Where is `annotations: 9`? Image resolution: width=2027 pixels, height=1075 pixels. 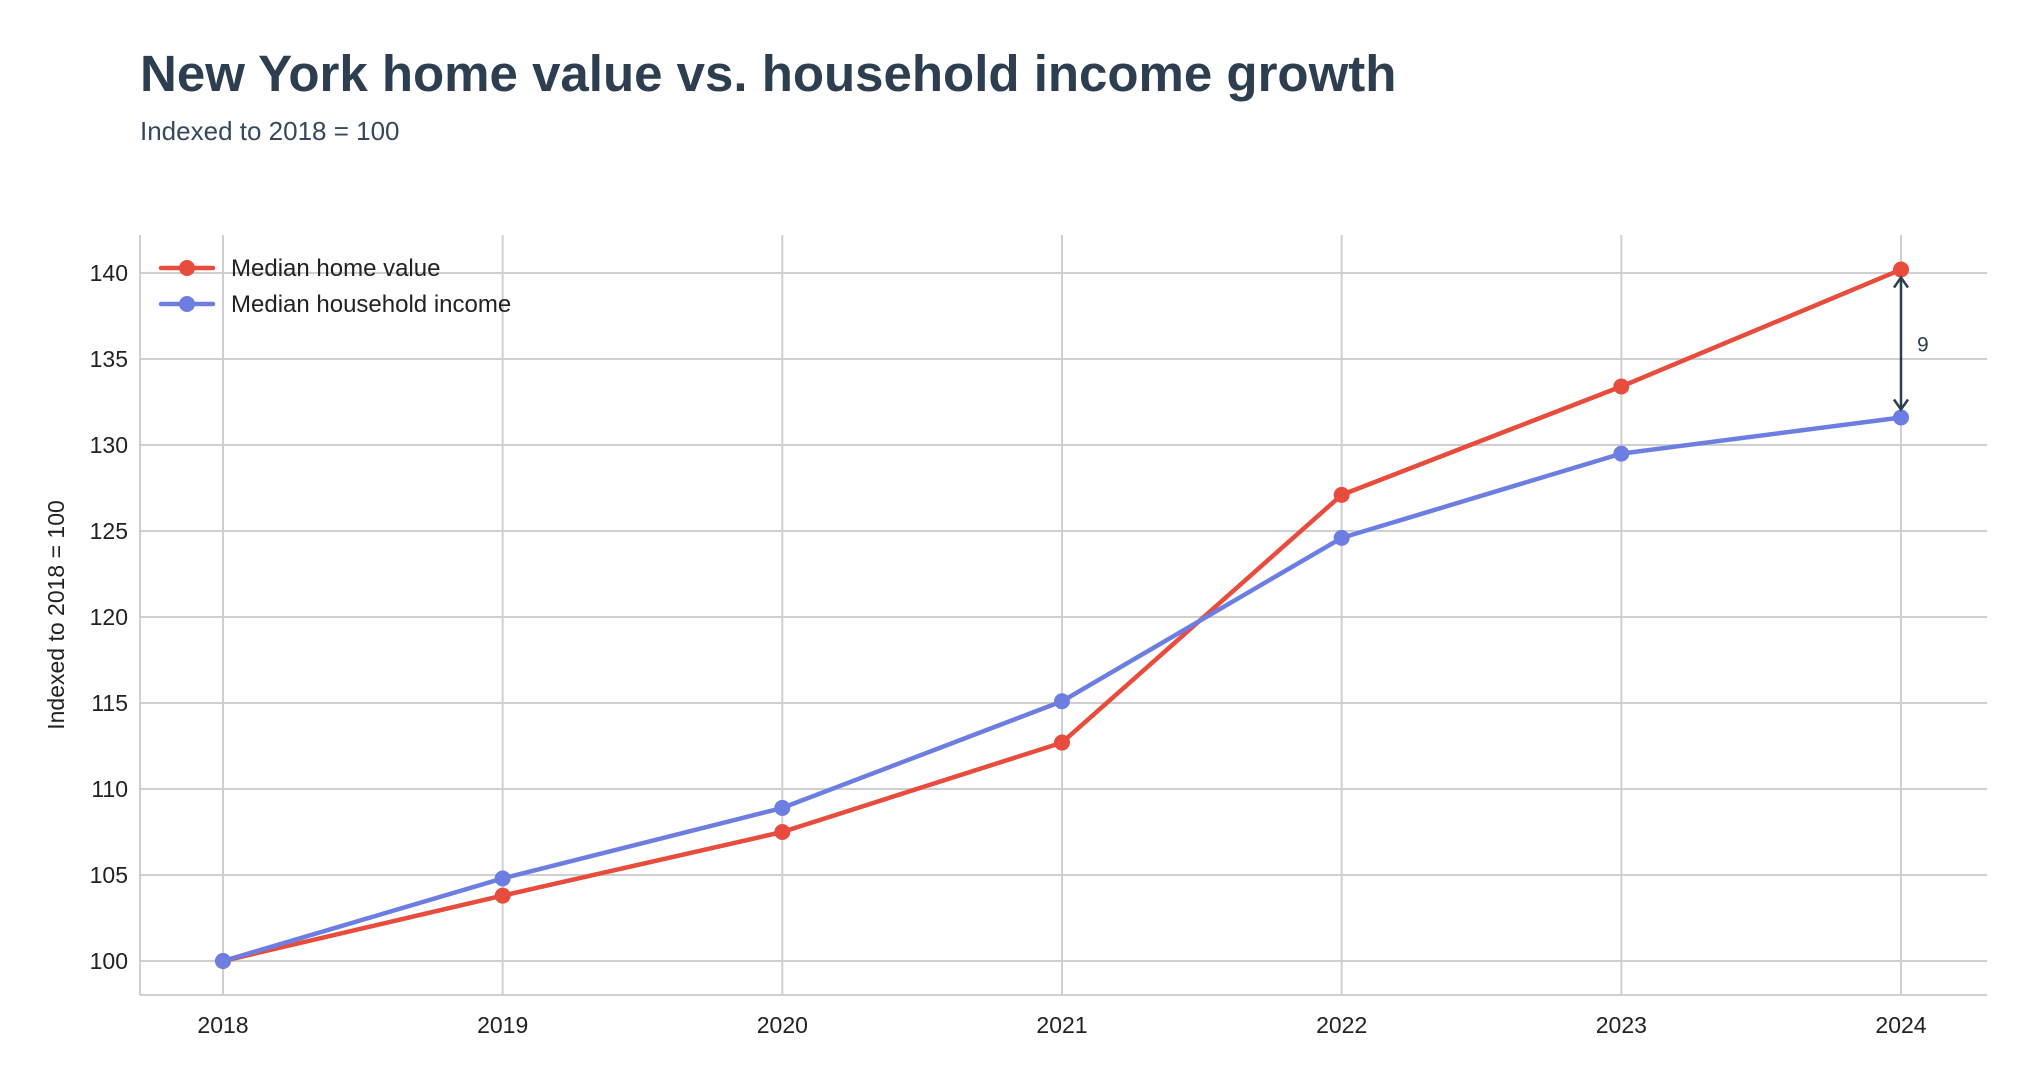 annotations: 9 is located at coordinates (1910, 343).